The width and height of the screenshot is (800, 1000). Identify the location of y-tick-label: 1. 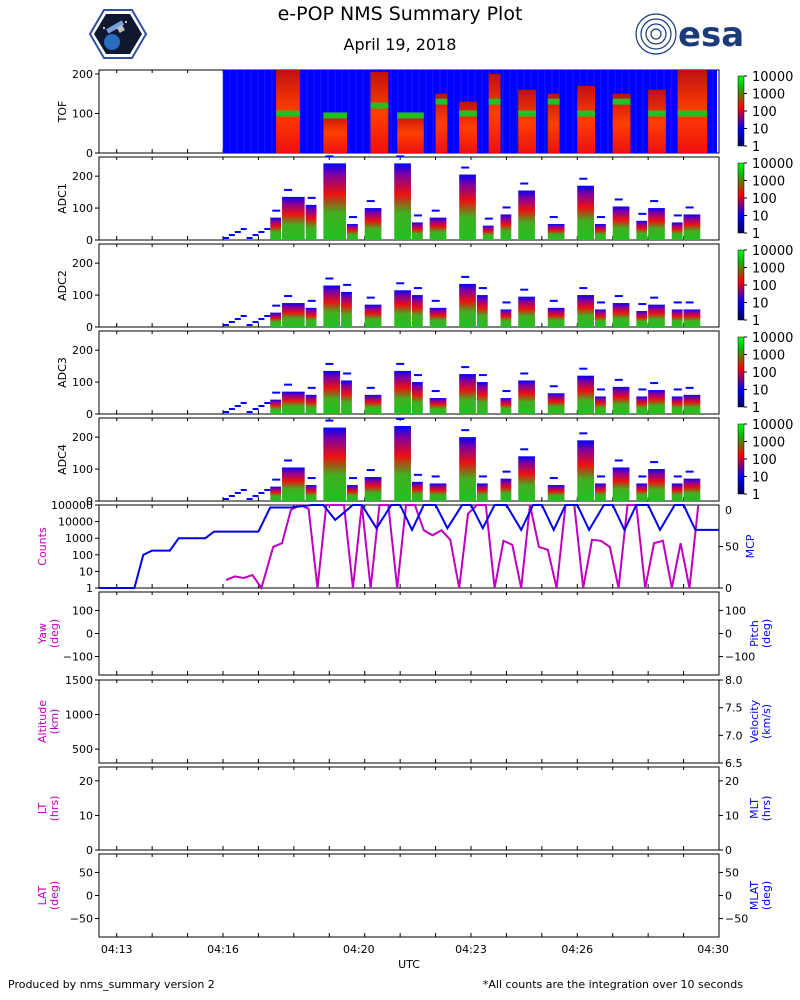
(89, 588).